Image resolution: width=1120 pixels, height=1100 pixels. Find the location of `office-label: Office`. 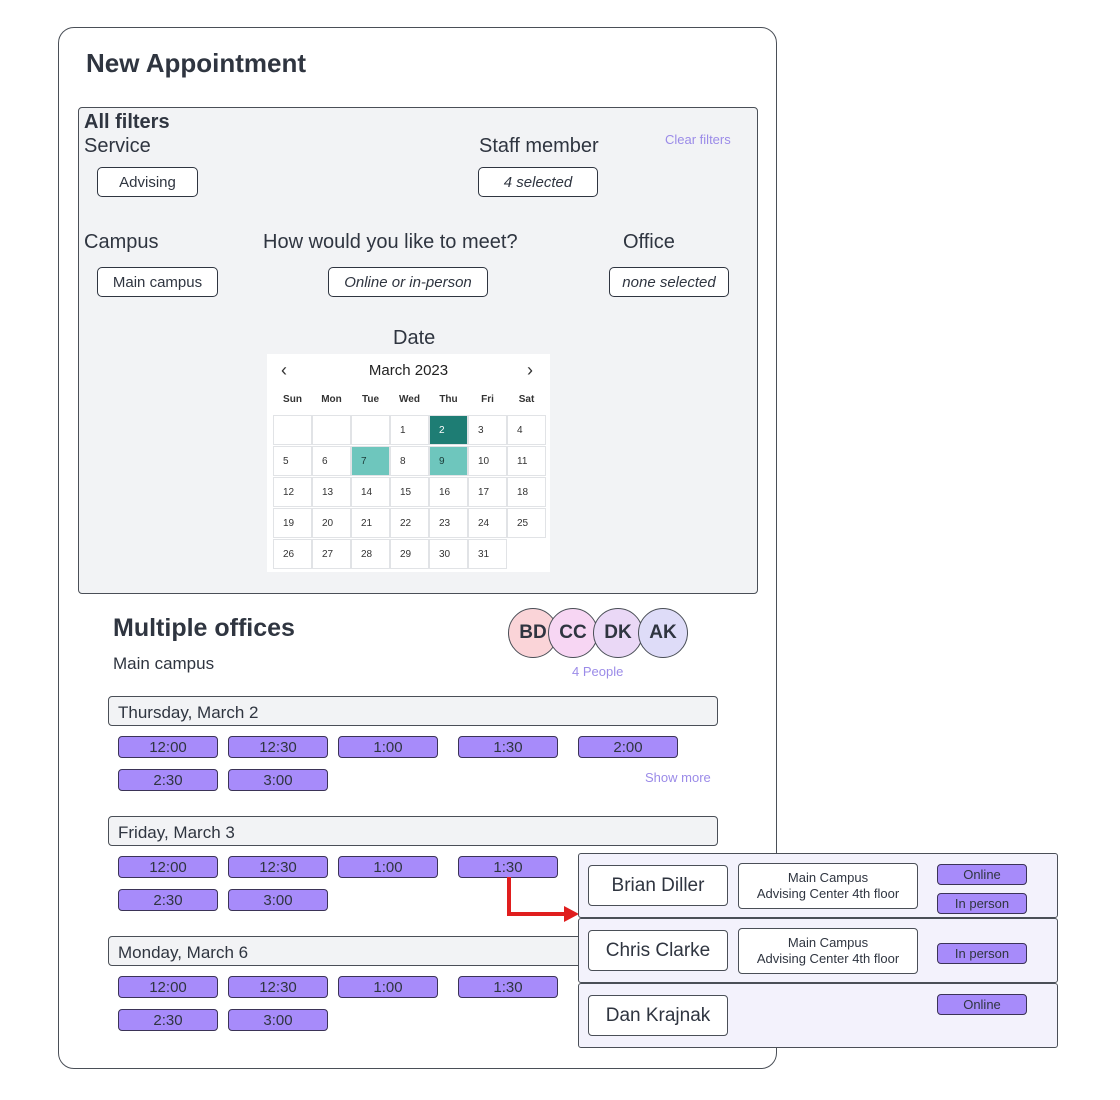

office-label: Office is located at coordinates (649, 242).